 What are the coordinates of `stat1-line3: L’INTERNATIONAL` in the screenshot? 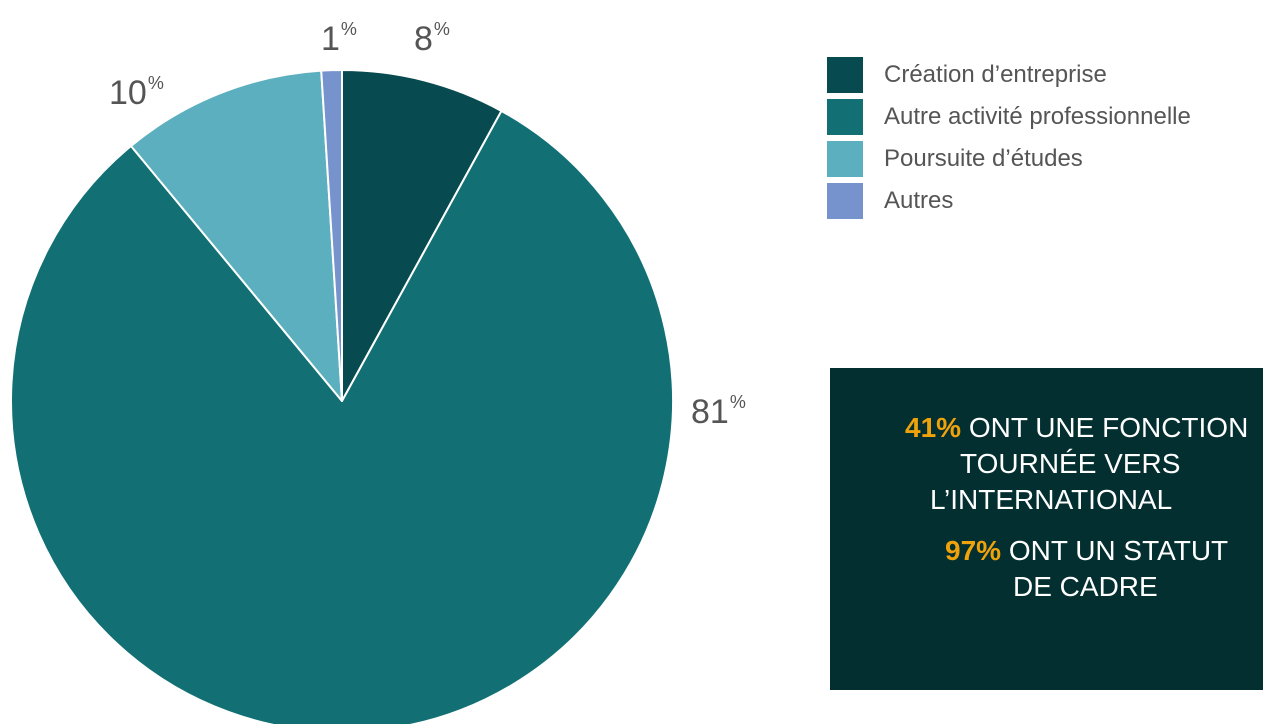 It's located at (1051, 500).